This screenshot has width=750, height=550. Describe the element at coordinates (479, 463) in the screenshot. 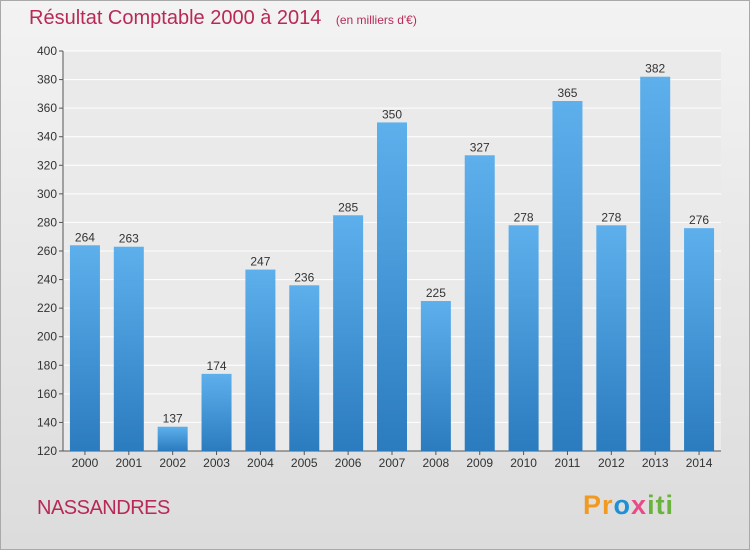

I see `x-tick-label-2009: 2009` at that location.